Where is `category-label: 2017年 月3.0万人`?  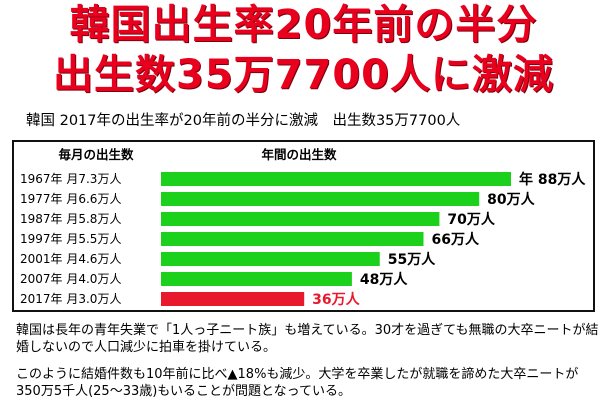 category-label: 2017年 月3.0万人 is located at coordinates (70, 299).